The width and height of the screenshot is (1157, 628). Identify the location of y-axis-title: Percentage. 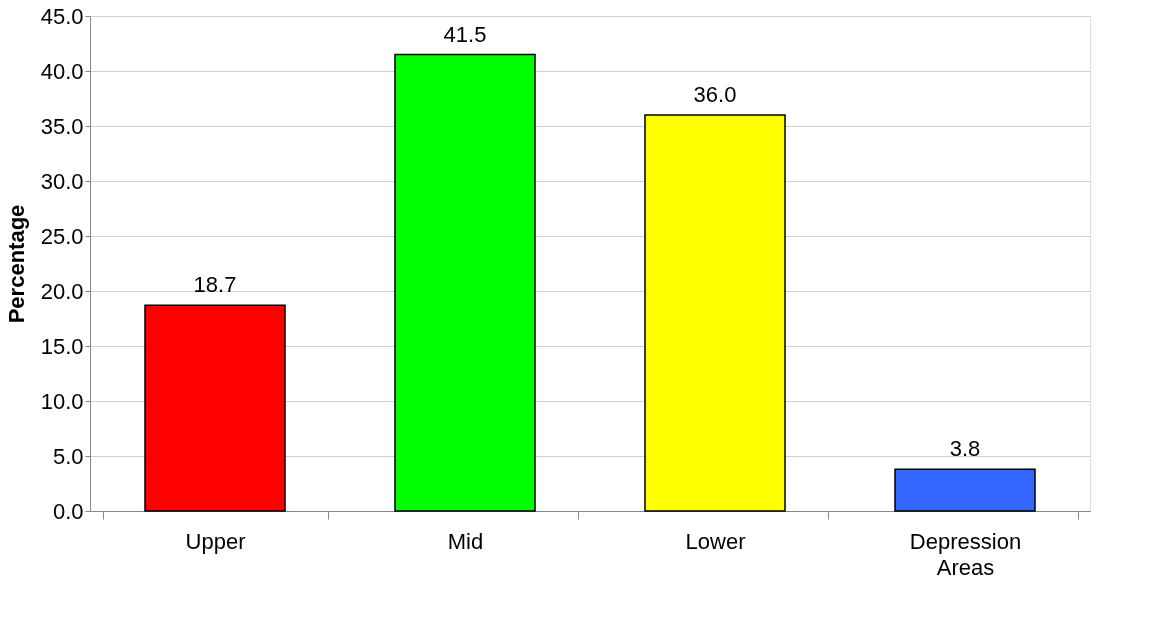
(16, 264).